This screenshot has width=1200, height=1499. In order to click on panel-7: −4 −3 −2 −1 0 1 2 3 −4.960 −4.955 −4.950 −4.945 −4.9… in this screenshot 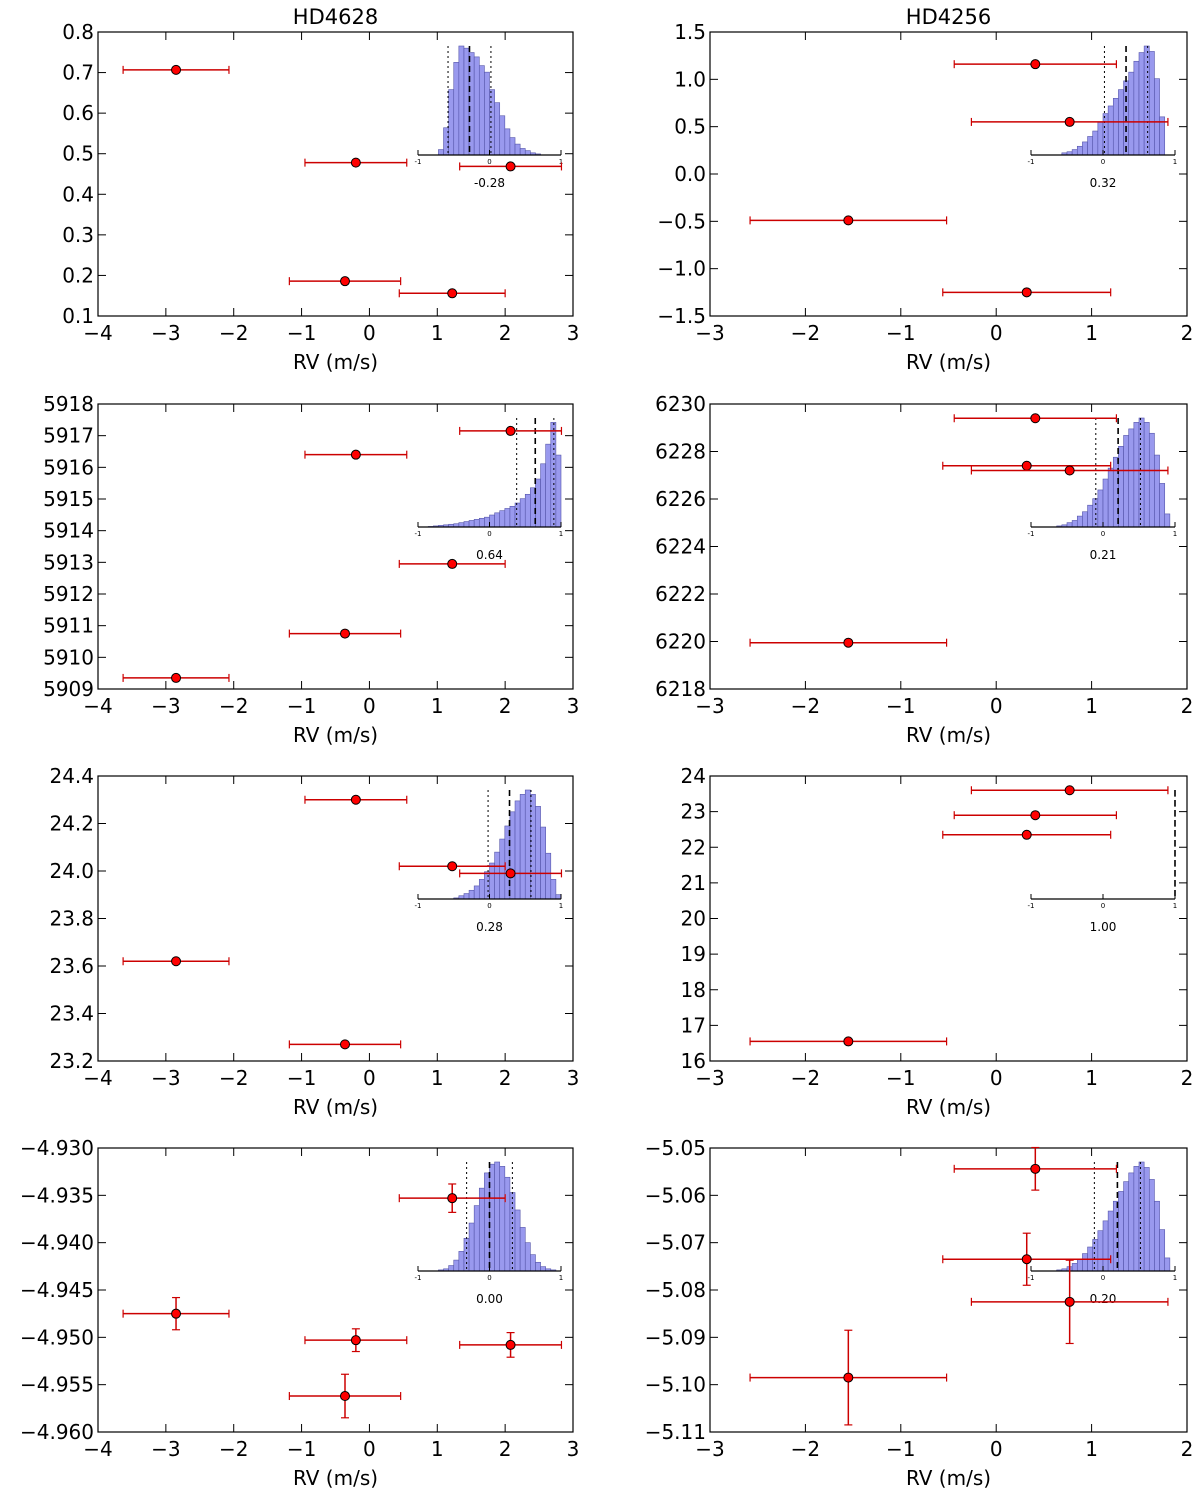, I will do `click(299, 1313)`.